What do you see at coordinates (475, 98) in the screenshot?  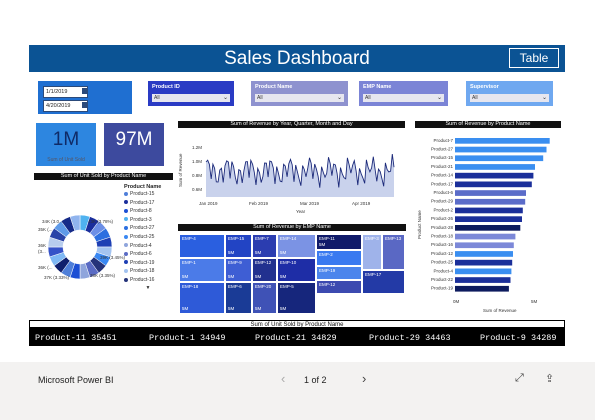 I see `dropdown-value: All` at bounding box center [475, 98].